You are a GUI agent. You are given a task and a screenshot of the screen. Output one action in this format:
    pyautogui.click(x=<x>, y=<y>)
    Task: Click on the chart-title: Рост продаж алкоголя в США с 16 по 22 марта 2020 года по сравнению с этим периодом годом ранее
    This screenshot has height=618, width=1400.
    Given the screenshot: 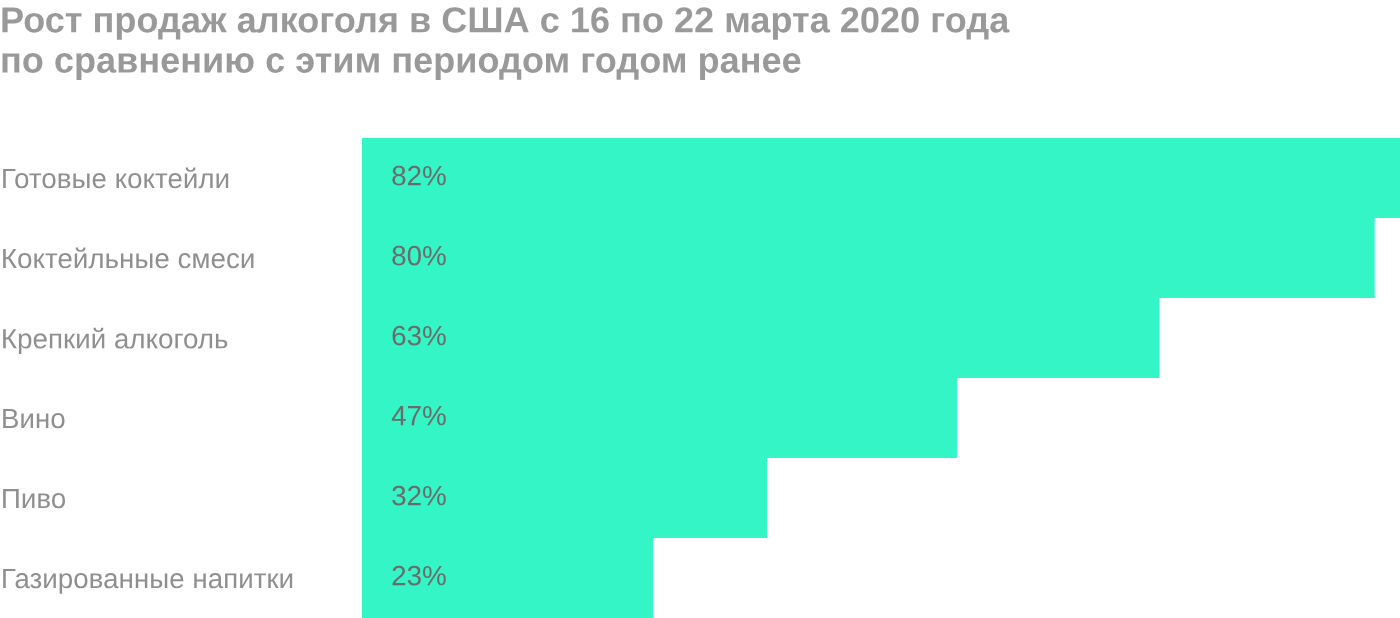 What is the action you would take?
    pyautogui.click(x=506, y=44)
    